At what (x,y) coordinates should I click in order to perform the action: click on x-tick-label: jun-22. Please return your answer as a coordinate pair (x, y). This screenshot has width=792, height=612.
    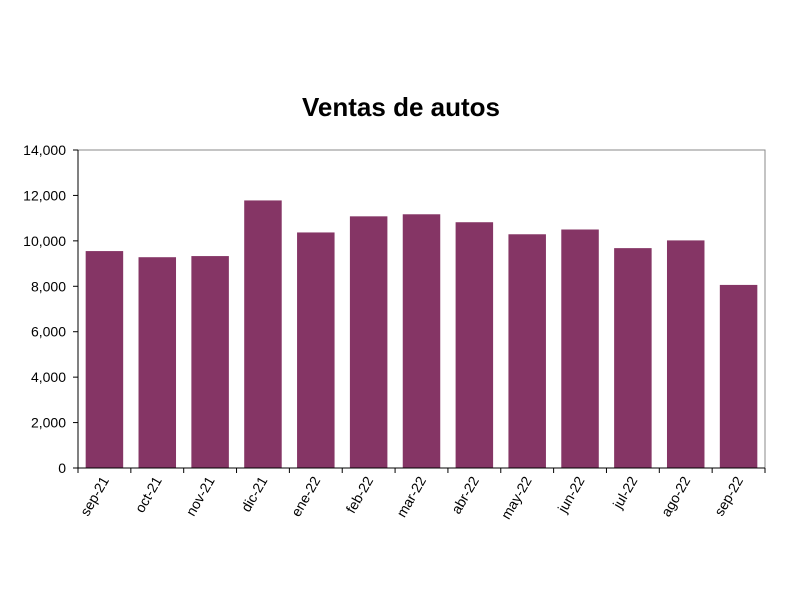
    Looking at the image, I should click on (571, 494).